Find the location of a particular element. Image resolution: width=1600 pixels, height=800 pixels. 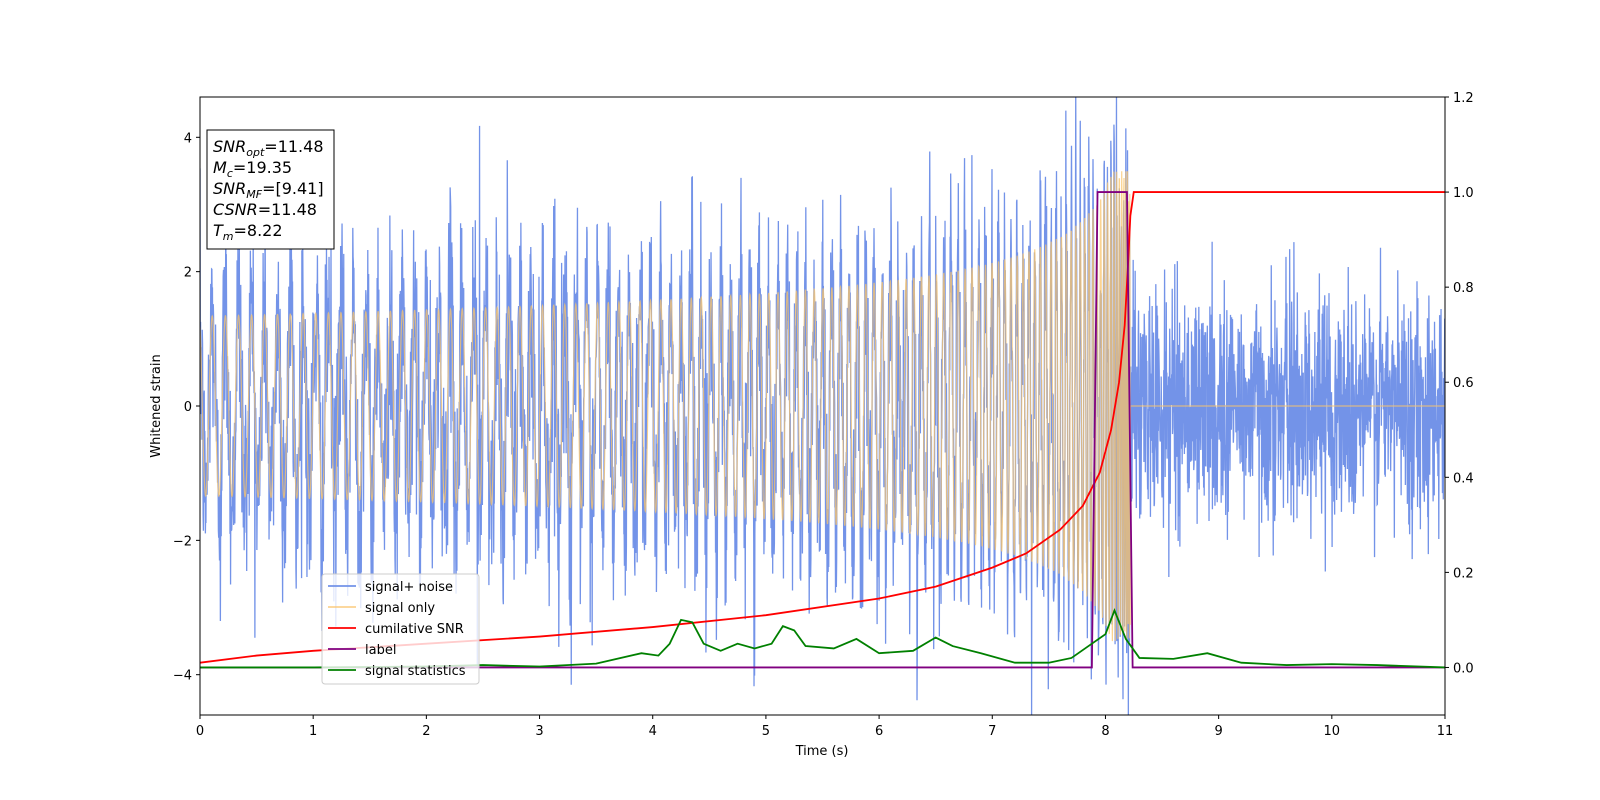

series-line-signal-statistics is located at coordinates (822, 638).